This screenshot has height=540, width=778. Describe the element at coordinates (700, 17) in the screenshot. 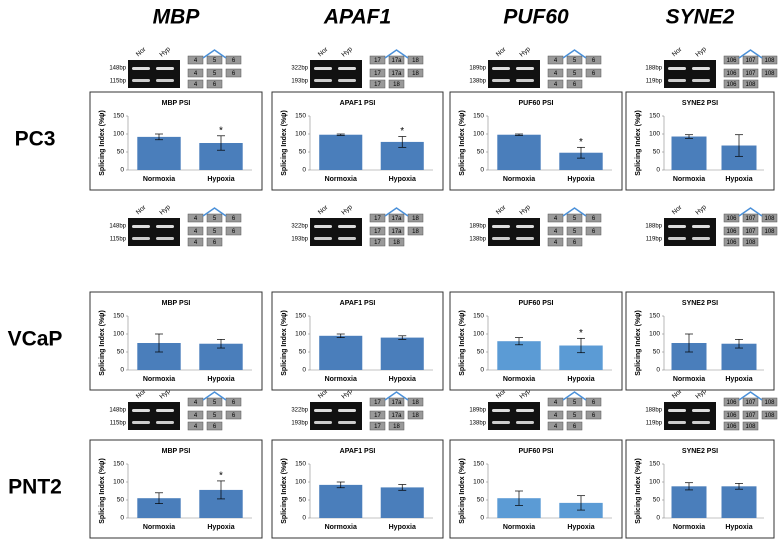

I see `gene-header: SYNE2` at that location.